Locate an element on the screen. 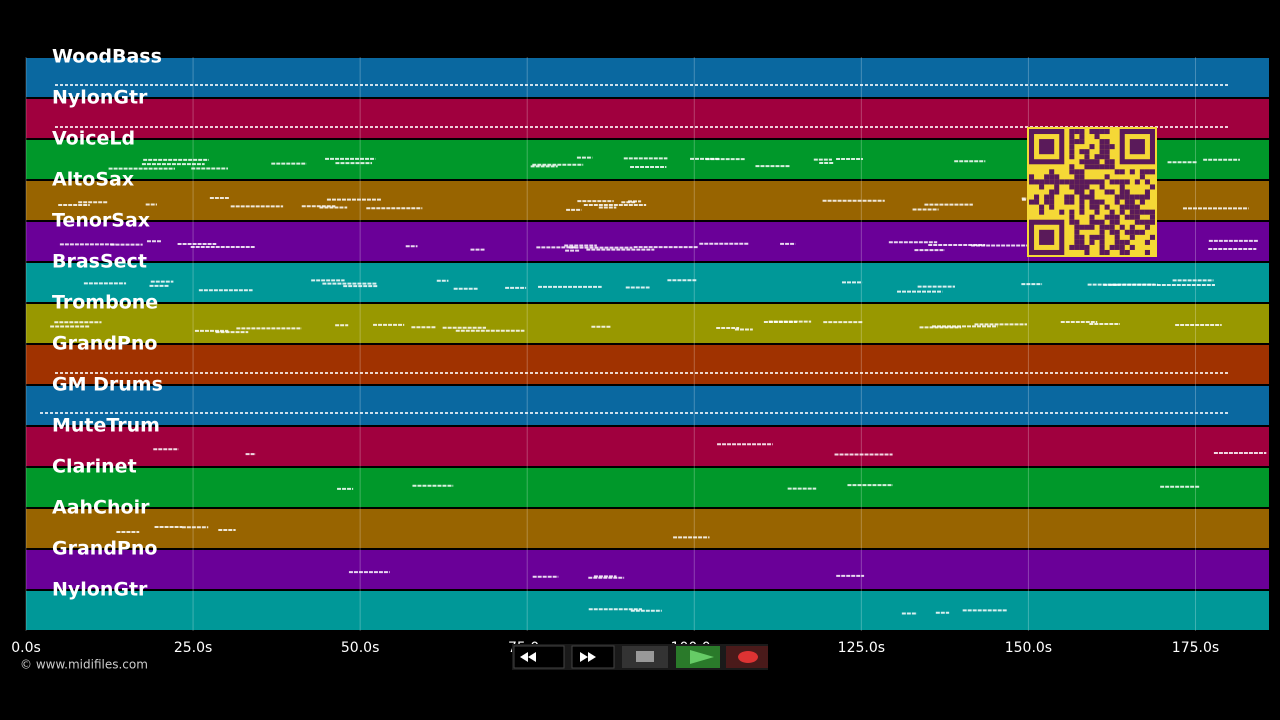 The width and height of the screenshot is (1280, 720). track-label: BrasSect is located at coordinates (99, 262).